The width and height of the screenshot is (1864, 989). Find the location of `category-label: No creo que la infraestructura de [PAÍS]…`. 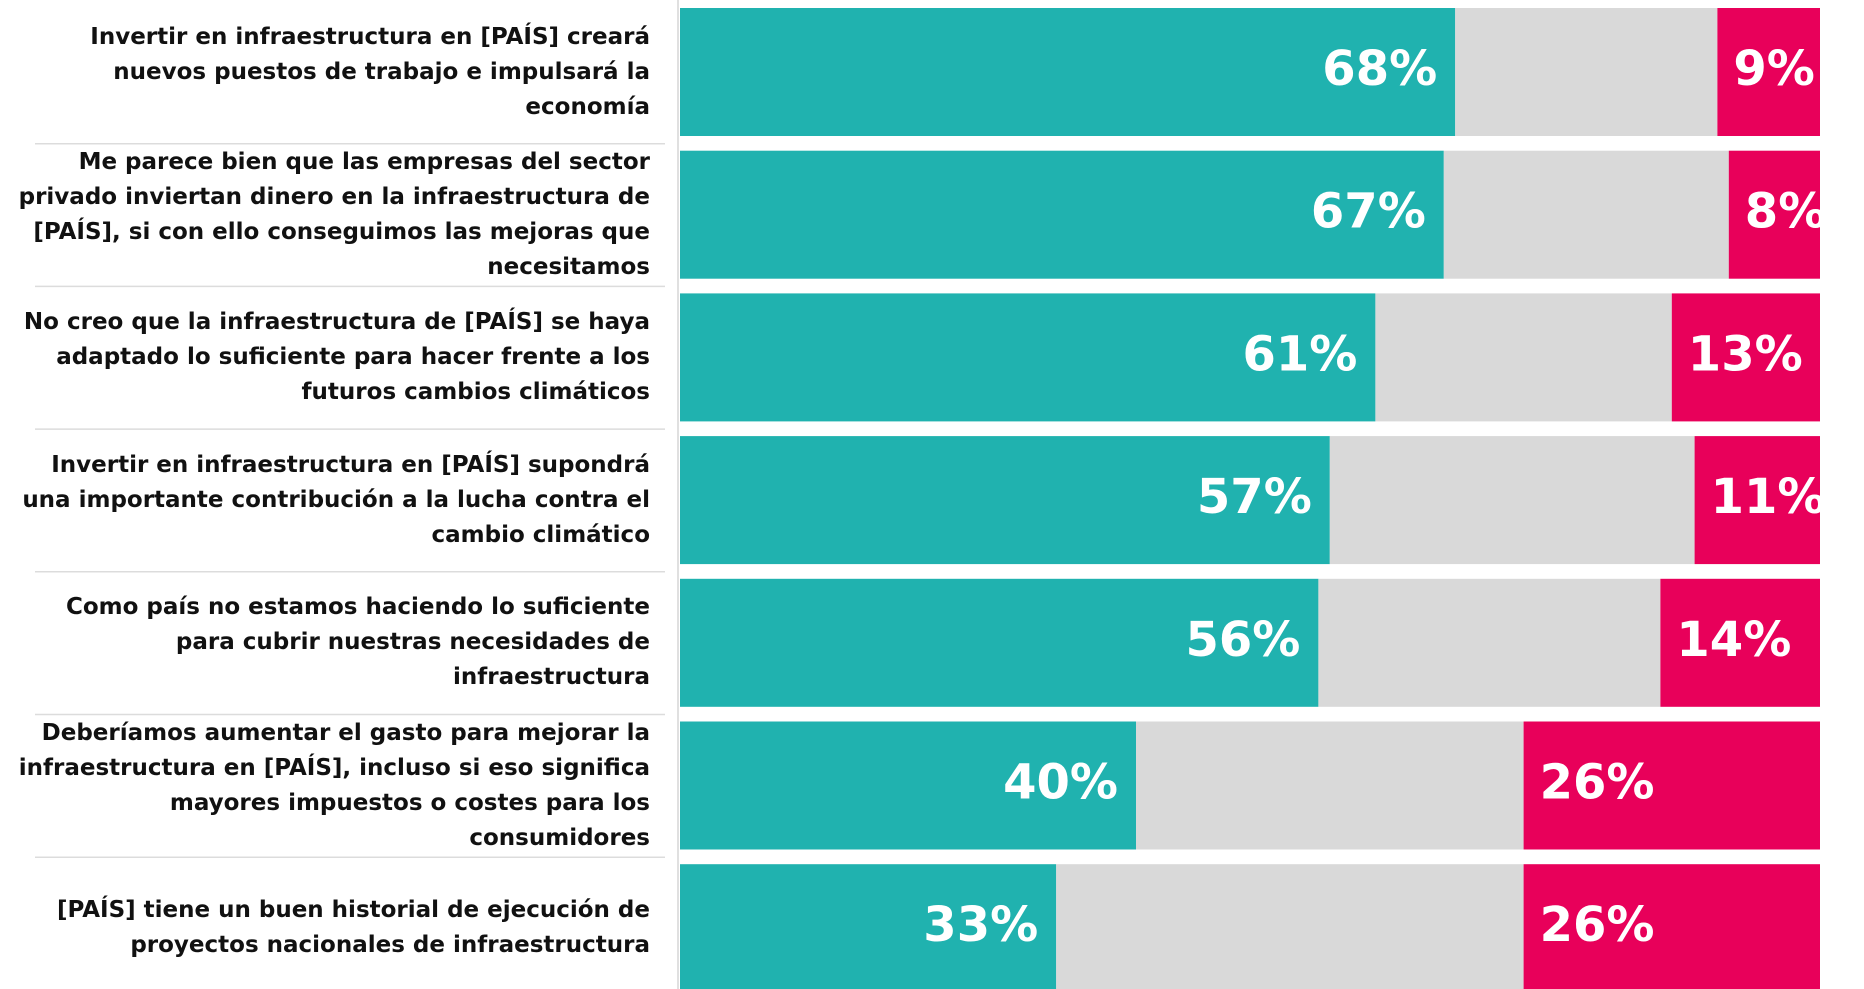

category-label: No creo que la infraestructura de [PAÍS]… is located at coordinates (336, 356).